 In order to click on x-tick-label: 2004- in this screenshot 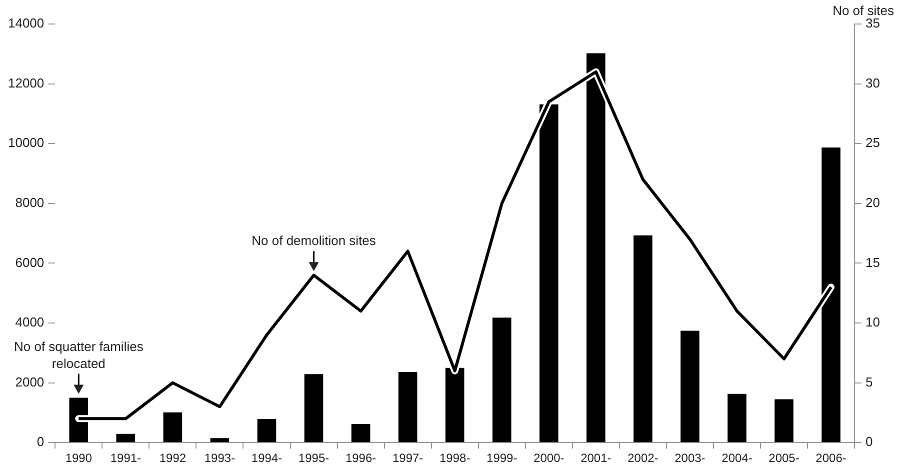, I will do `click(737, 458)`.